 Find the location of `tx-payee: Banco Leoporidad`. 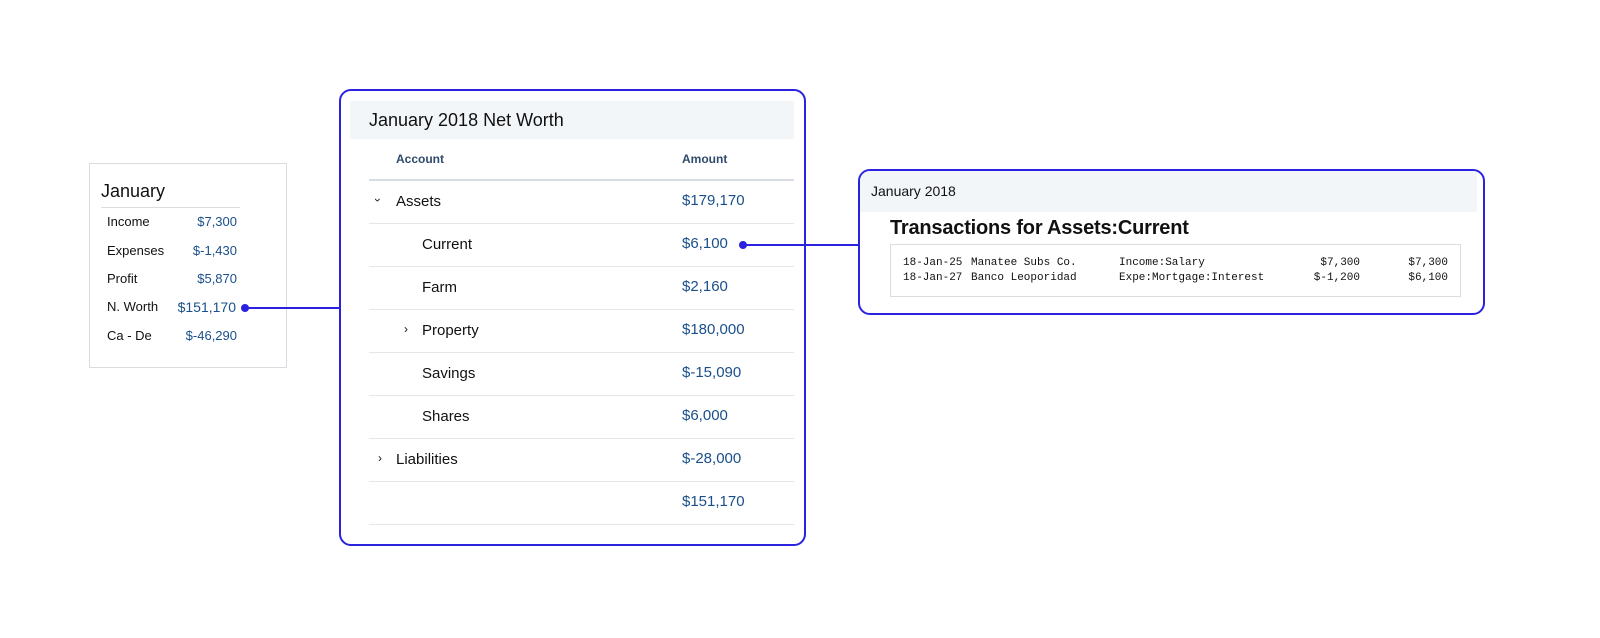

tx-payee: Banco Leoporidad is located at coordinates (1024, 278).